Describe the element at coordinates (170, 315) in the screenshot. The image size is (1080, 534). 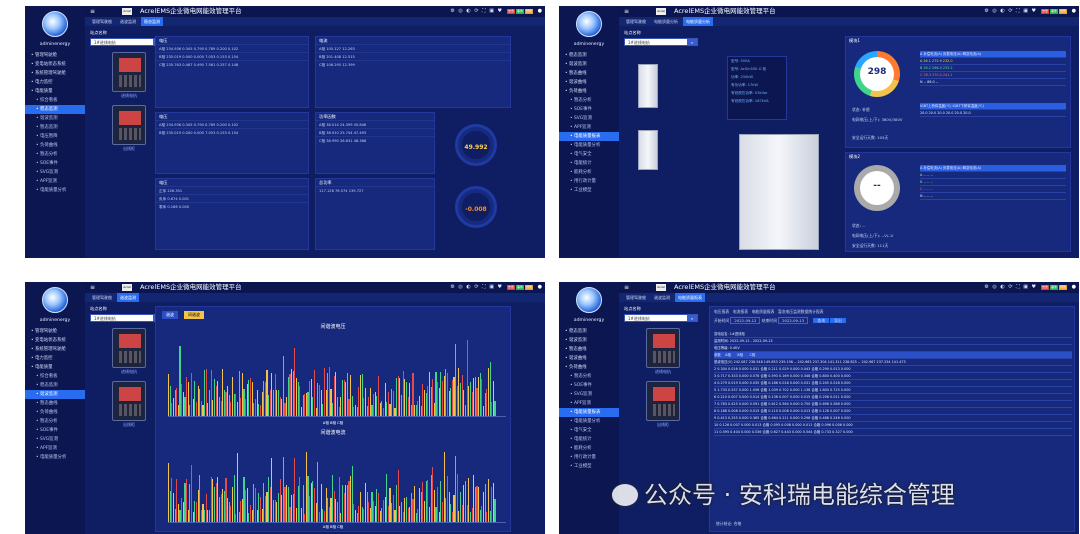
I see `harmonic-button: 谐波` at that location.